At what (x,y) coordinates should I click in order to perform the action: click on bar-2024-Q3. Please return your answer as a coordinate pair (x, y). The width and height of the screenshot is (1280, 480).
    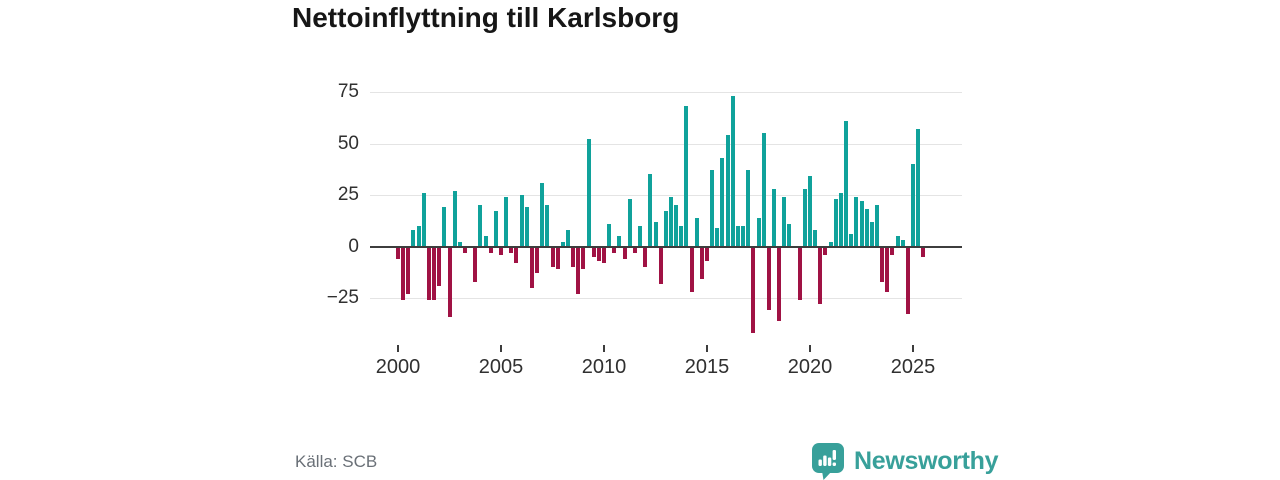
    Looking at the image, I should click on (902, 243).